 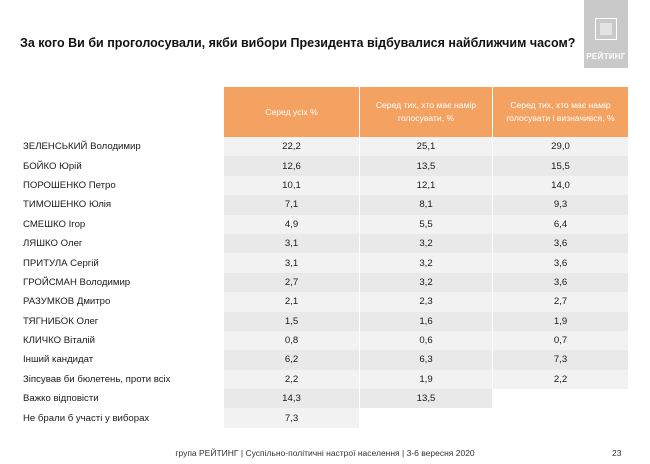 I want to click on value-cell: 14,3, so click(x=291, y=399).